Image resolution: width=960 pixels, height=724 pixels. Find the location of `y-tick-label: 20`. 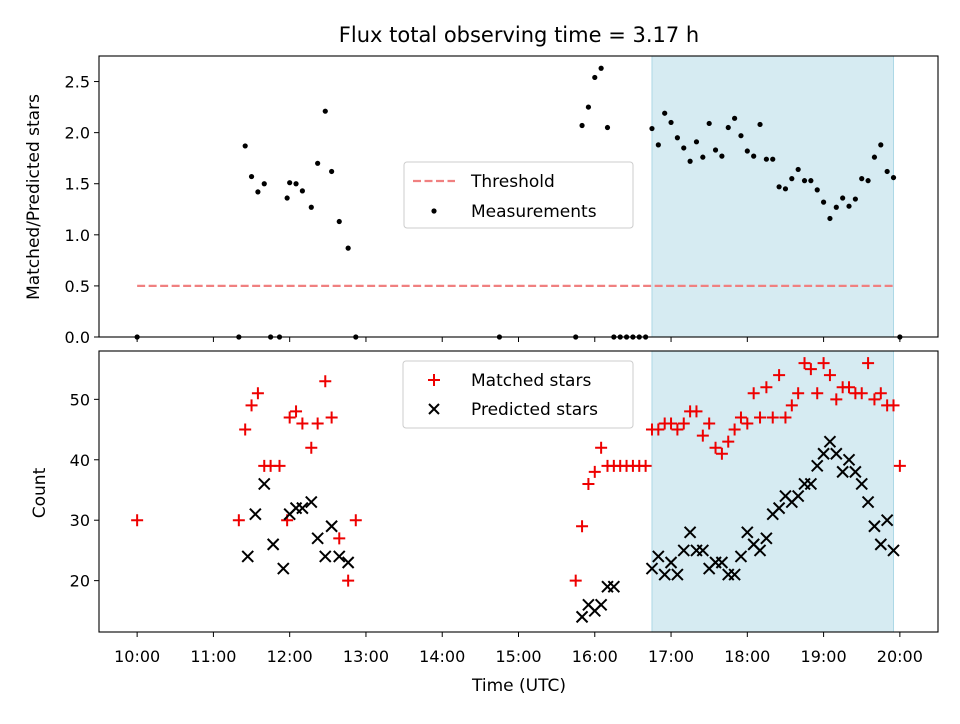

y-tick-label: 20 is located at coordinates (80, 581).